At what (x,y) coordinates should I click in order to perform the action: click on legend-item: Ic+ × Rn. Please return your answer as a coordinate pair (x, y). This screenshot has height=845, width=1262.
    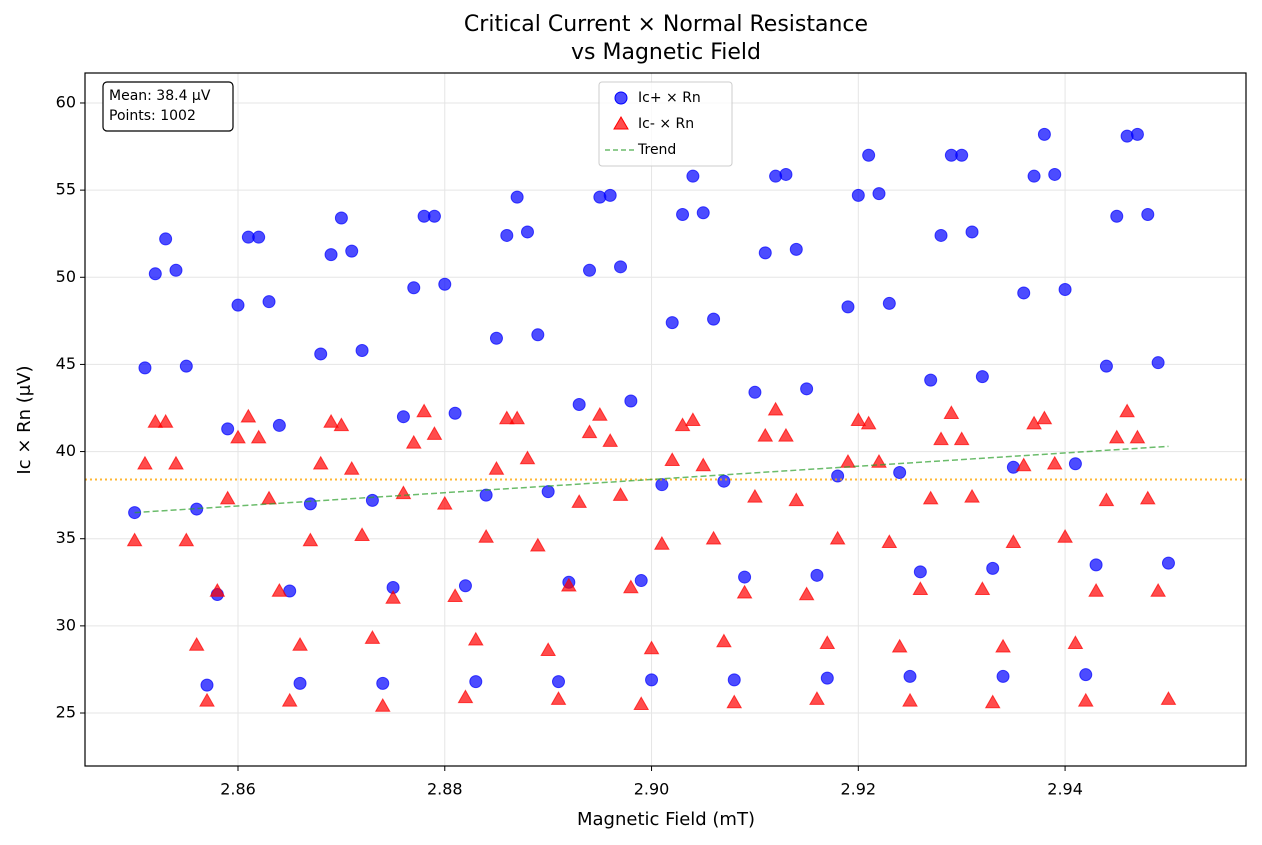
    Looking at the image, I should click on (657, 98).